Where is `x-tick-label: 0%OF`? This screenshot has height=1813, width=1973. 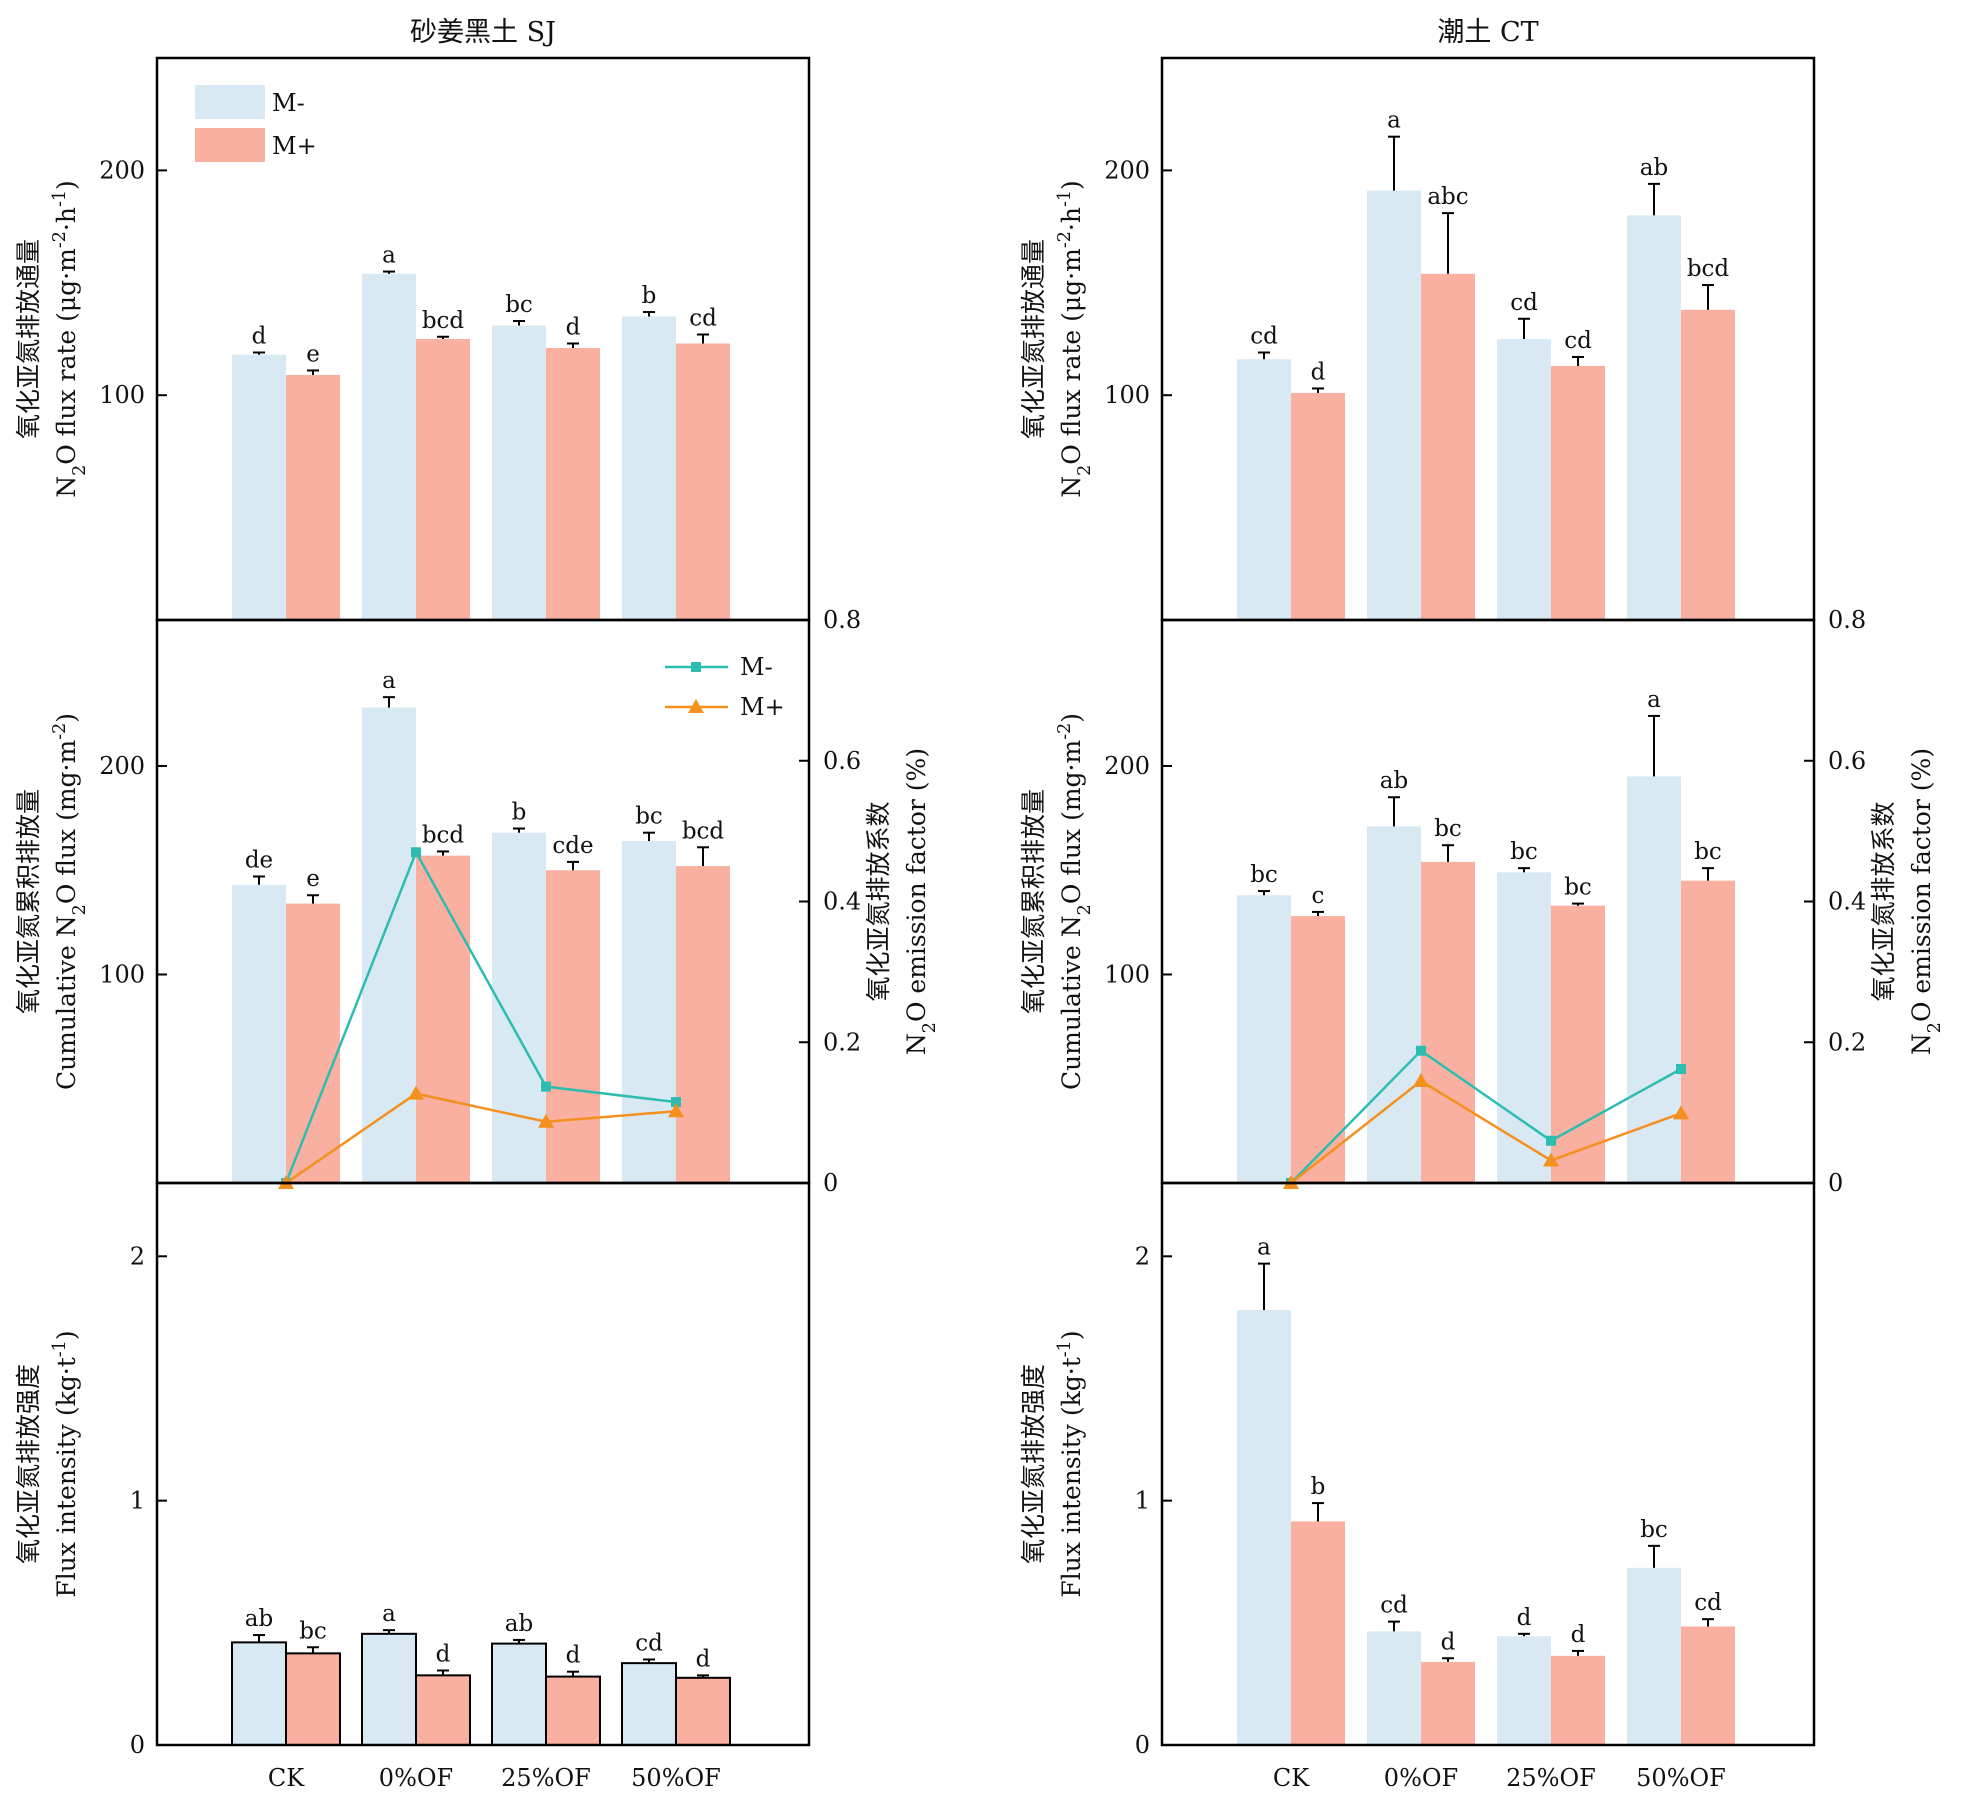 x-tick-label: 0%OF is located at coordinates (416, 1778).